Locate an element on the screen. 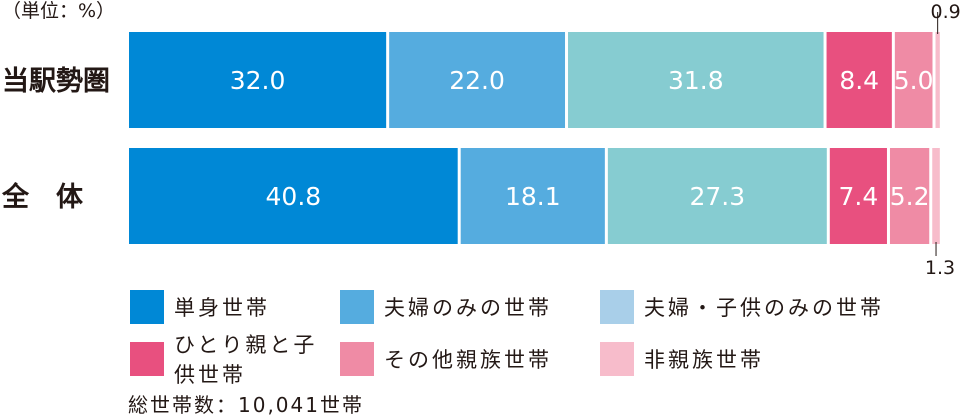  data-label-1-1: 18.1 is located at coordinates (533, 196).